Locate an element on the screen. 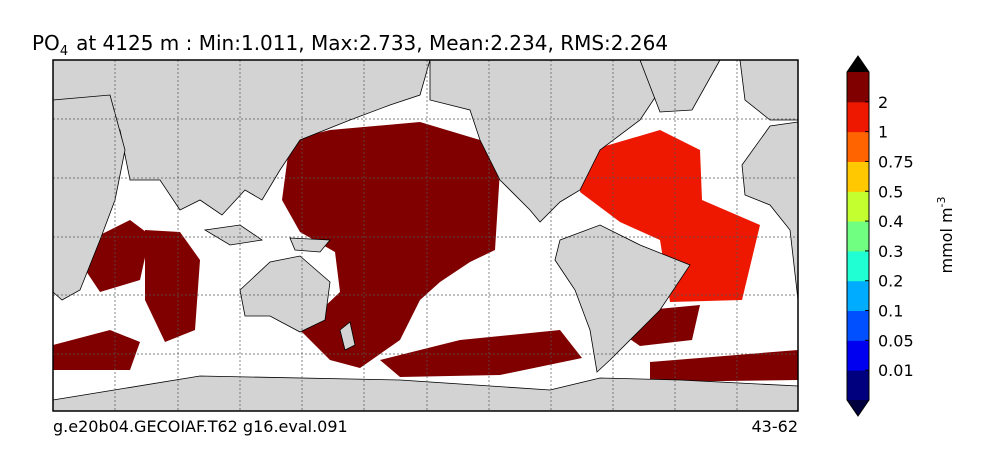  colorbar-tick-label: 0.75 is located at coordinates (896, 161).